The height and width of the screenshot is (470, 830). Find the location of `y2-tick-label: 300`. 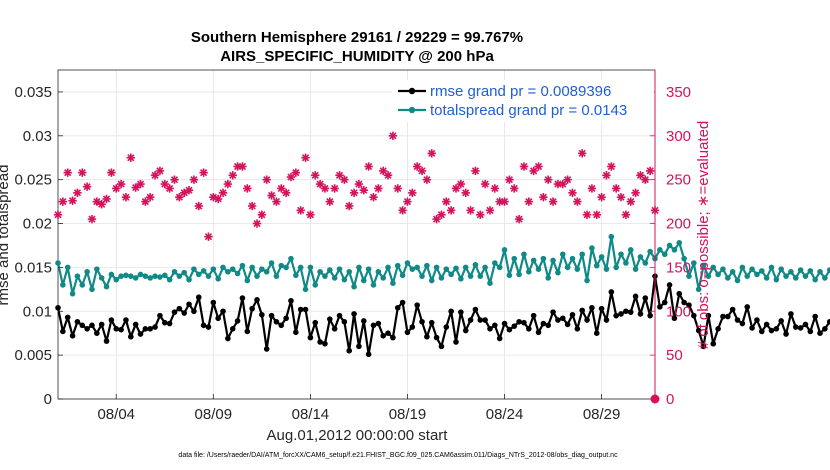

y2-tick-label: 300 is located at coordinates (678, 136).